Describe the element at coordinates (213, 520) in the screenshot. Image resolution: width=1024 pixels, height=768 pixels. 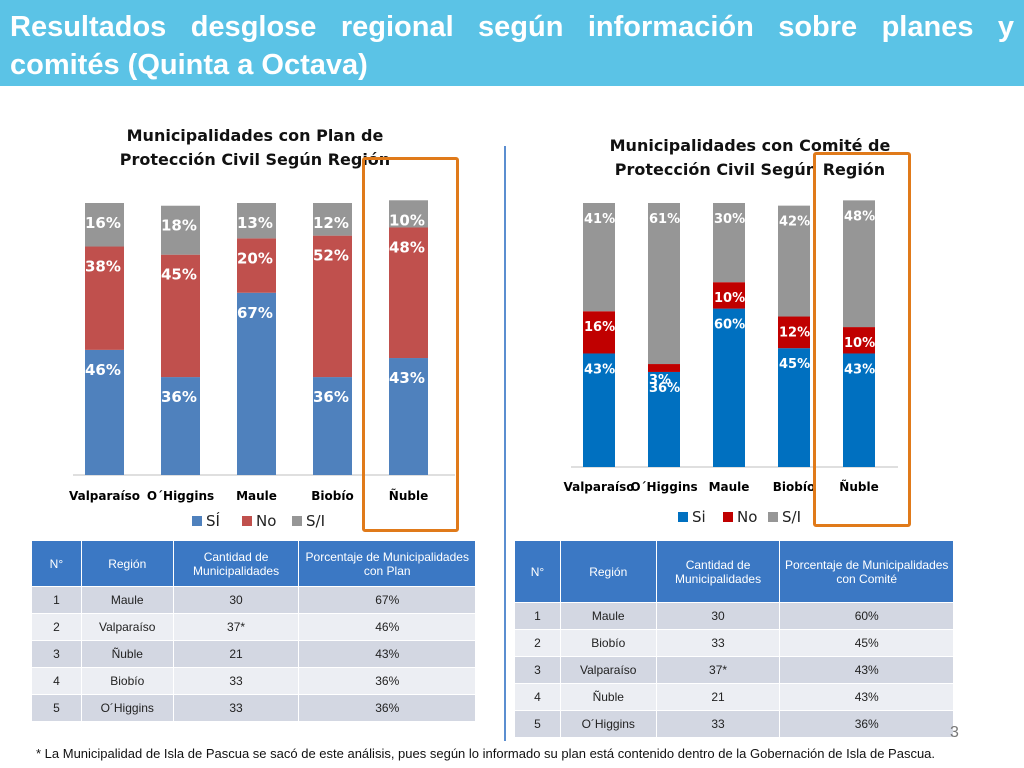
I see `legend-label: SÍ` at that location.